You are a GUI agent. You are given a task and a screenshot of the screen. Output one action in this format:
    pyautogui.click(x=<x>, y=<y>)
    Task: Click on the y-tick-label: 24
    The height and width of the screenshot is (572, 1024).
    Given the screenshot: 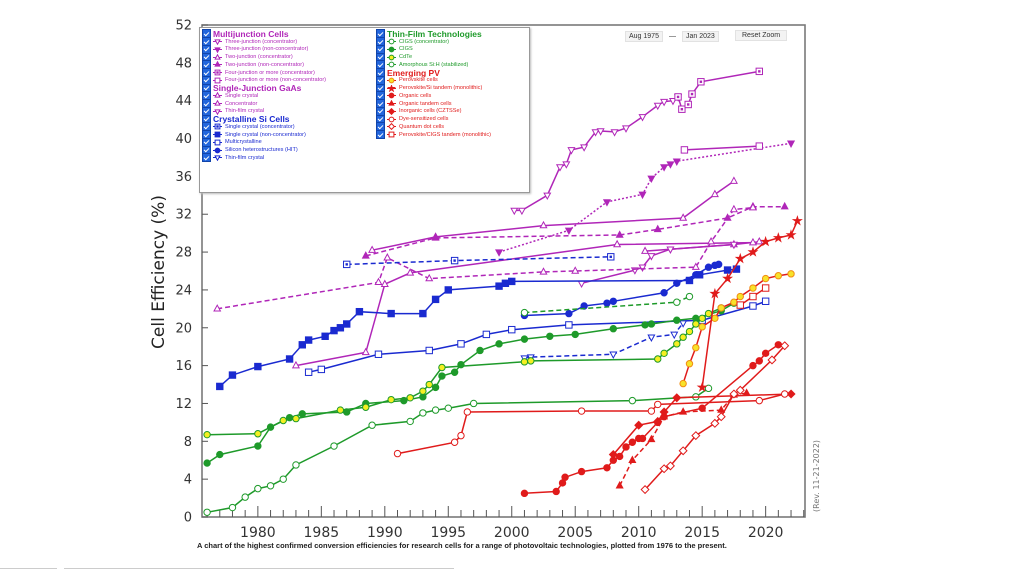 What is the action you would take?
    pyautogui.click(x=183, y=290)
    